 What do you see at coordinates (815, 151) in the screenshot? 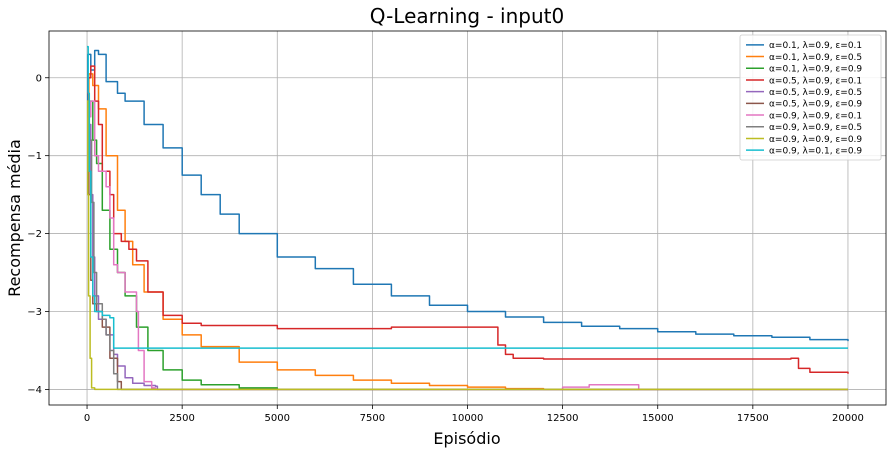
I see `legend-label: α=0.9, λ=0.1, ε=0.9` at bounding box center [815, 151].